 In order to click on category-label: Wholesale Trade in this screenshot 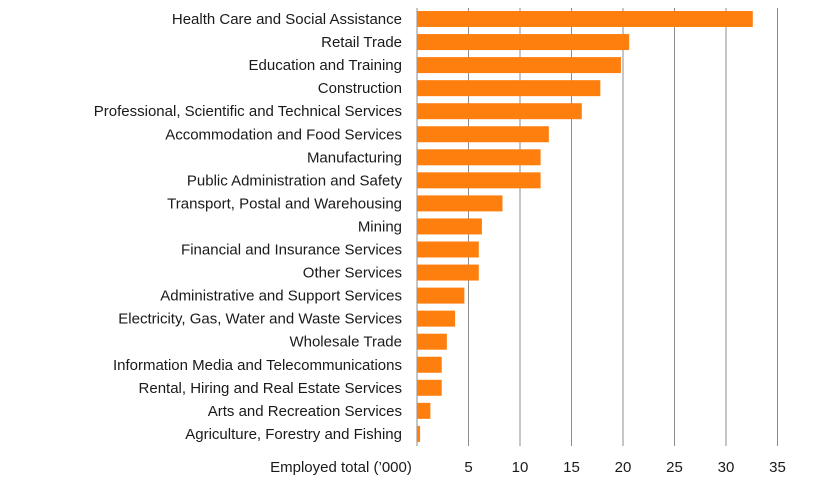, I will do `click(345, 342)`.